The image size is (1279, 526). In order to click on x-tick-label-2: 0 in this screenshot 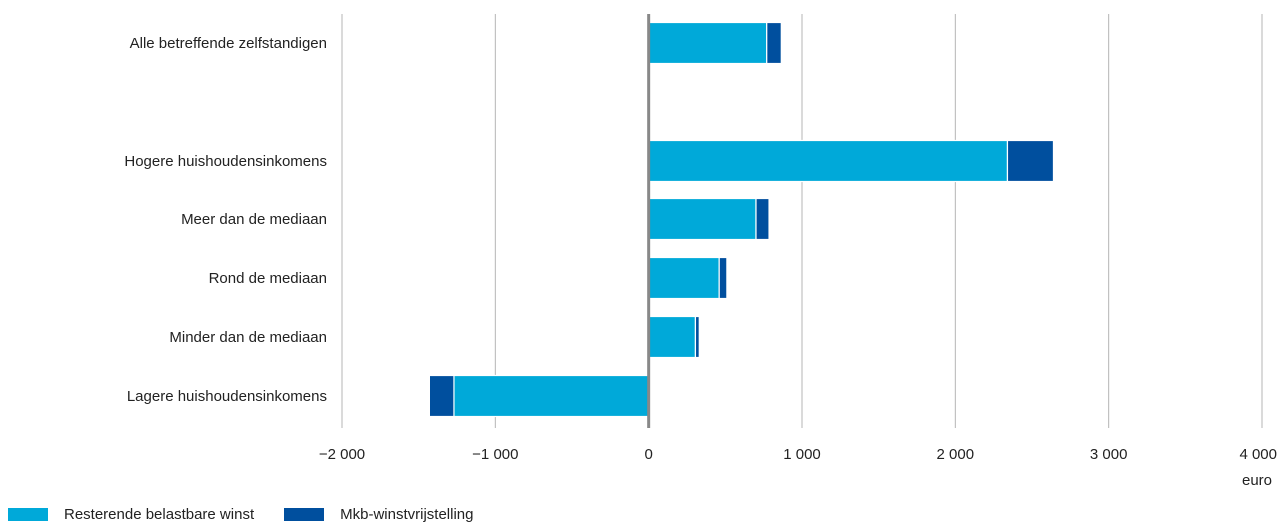, I will do `click(648, 454)`.